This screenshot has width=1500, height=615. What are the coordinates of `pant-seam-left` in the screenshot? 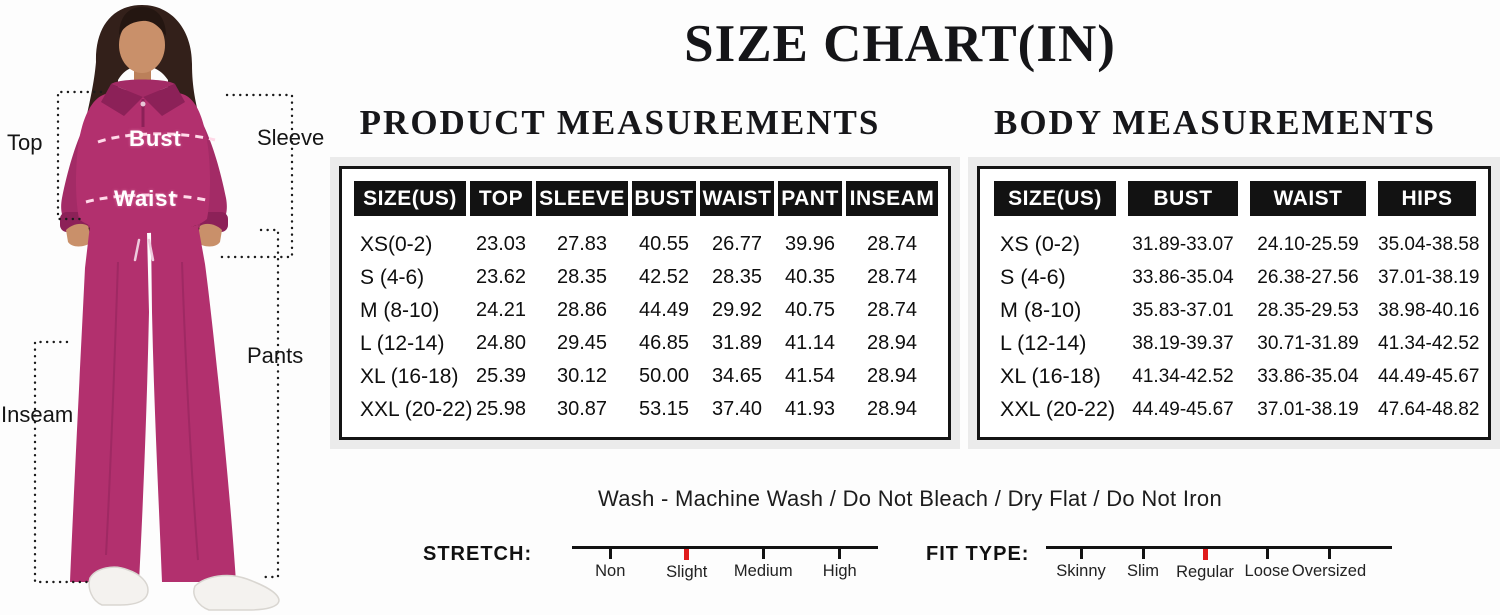 It's located at (112, 408).